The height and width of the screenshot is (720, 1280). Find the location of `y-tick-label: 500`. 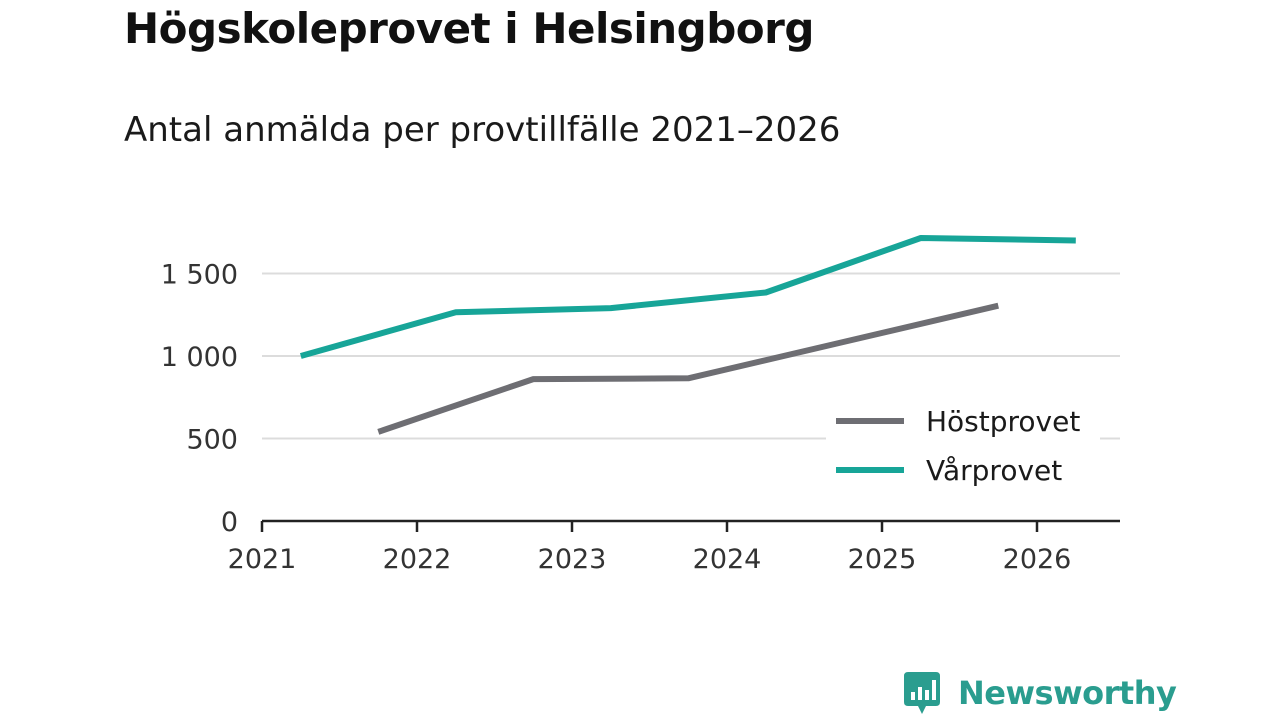

y-tick-label: 500 is located at coordinates (212, 440).